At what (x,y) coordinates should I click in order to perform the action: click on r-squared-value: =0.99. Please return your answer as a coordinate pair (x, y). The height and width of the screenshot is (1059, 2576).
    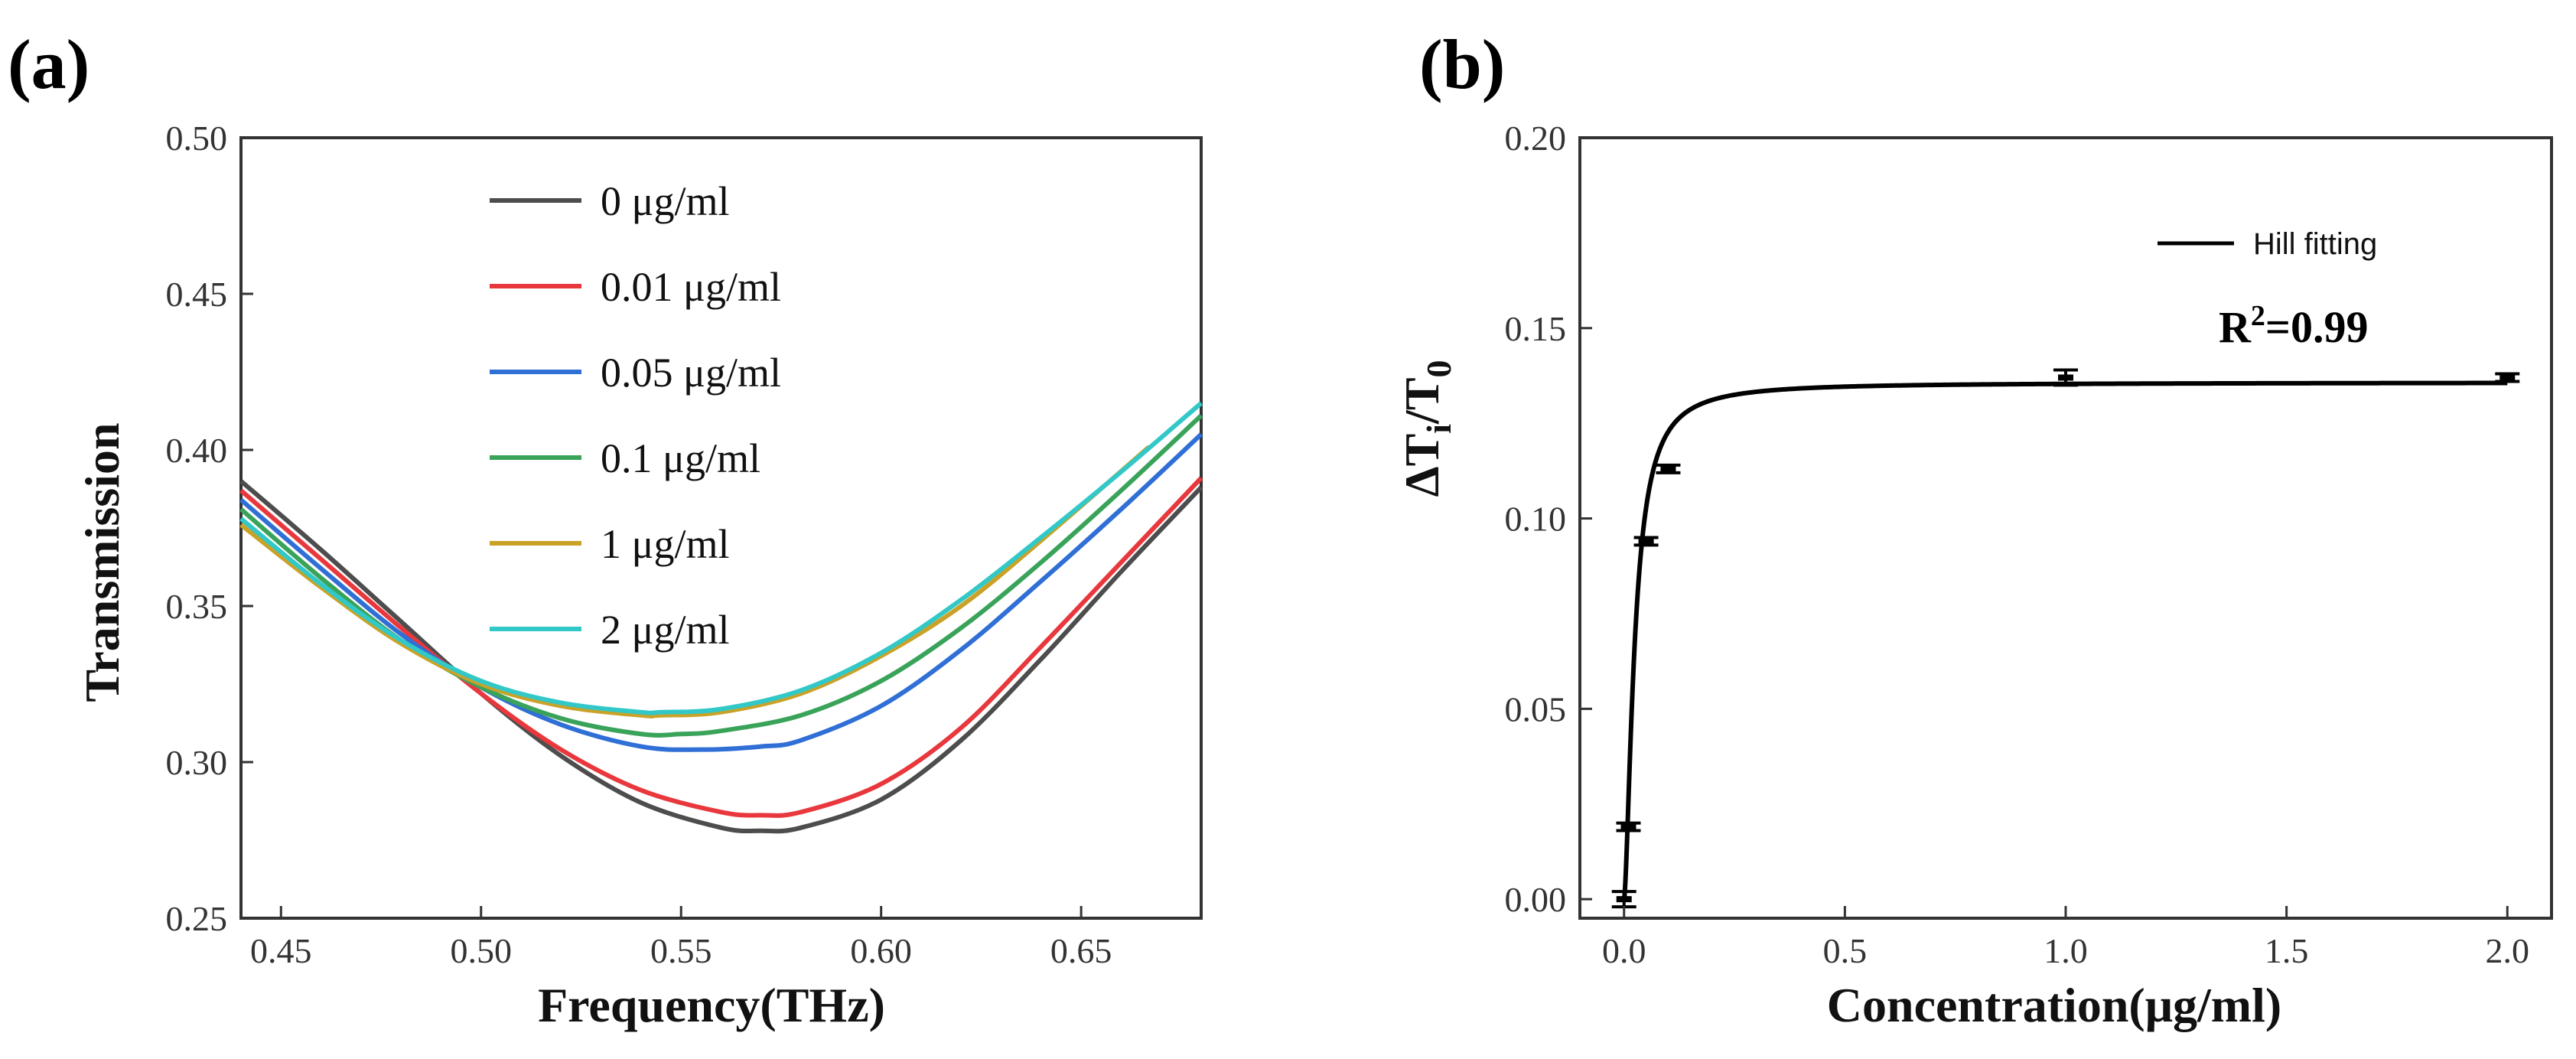
    Looking at the image, I should click on (2317, 327).